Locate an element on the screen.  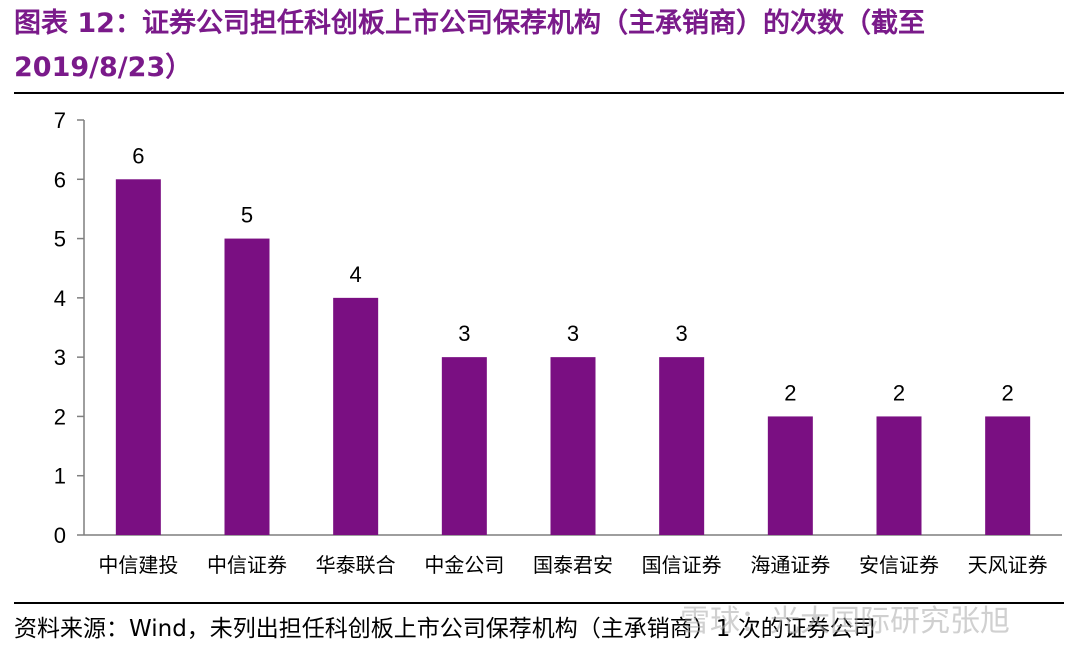
bar-data-label: 4 is located at coordinates (356, 274).